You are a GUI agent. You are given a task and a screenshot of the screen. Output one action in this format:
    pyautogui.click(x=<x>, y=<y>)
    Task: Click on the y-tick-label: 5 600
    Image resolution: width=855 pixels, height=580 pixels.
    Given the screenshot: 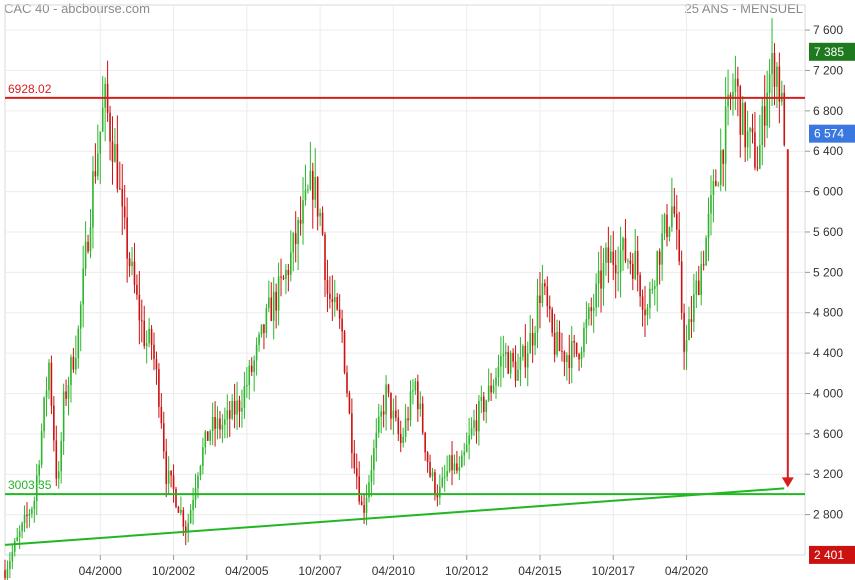 What is the action you would take?
    pyautogui.click(x=828, y=232)
    